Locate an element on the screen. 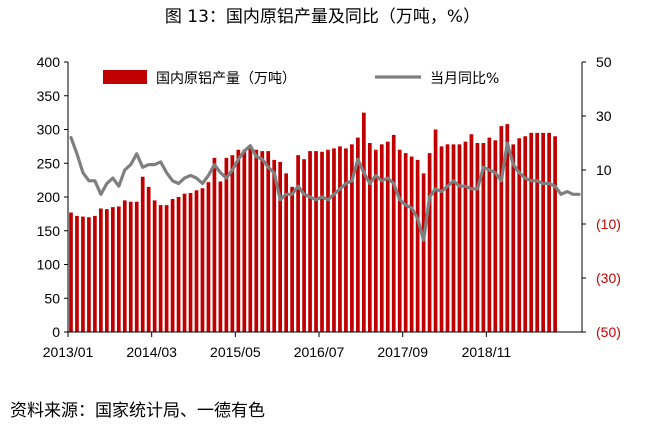 The width and height of the screenshot is (645, 427). legend-swatch-bar is located at coordinates (125, 77).